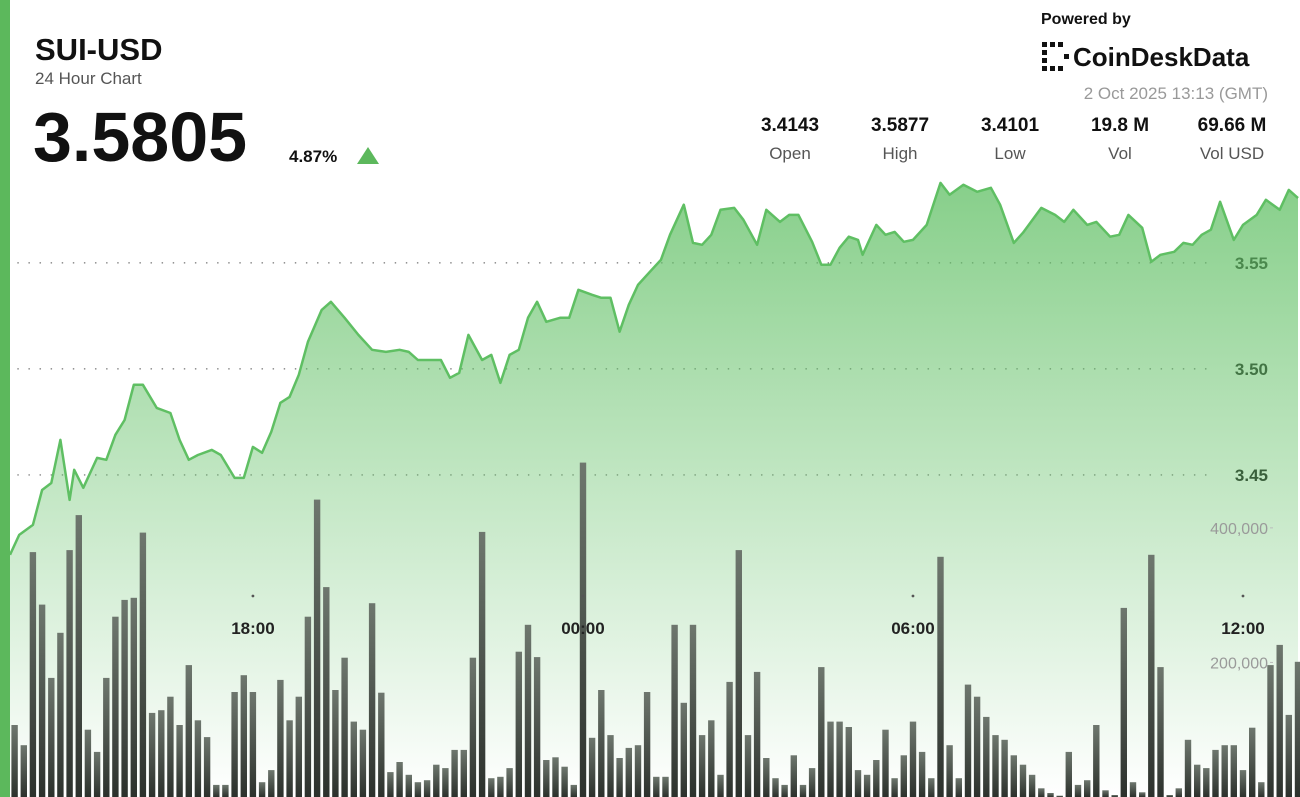 The height and width of the screenshot is (797, 1300). Describe the element at coordinates (368, 155) in the screenshot. I see `up-arrow` at that location.